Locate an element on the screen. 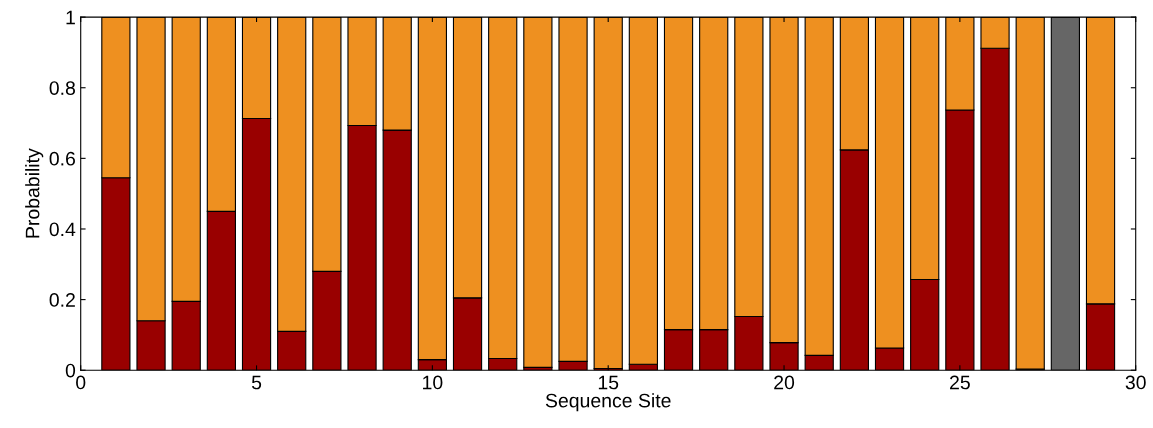 The width and height of the screenshot is (1153, 428). x-tick-label: 10 is located at coordinates (433, 382).